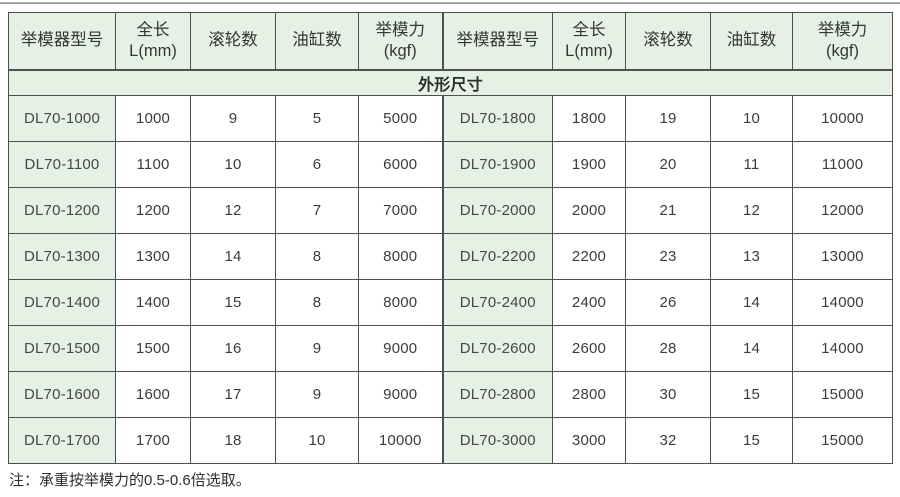  Describe the element at coordinates (153, 302) in the screenshot. I see `value-cell: 1400` at that location.